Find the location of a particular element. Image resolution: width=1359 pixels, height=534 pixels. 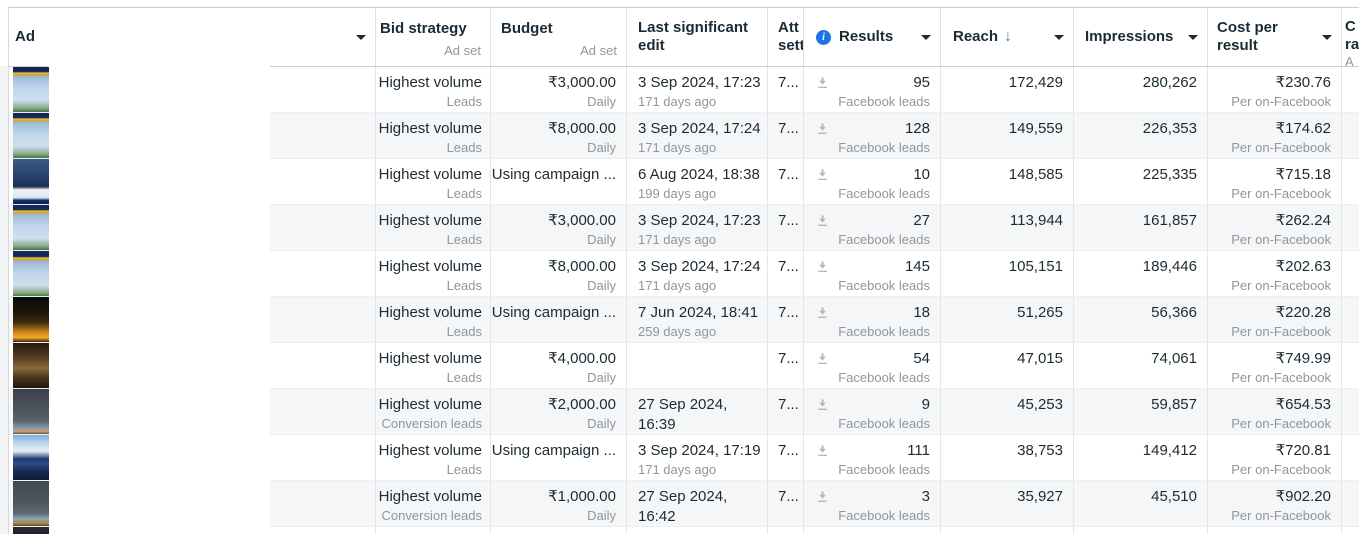

results-type: Facebook leads is located at coordinates (884, 239).